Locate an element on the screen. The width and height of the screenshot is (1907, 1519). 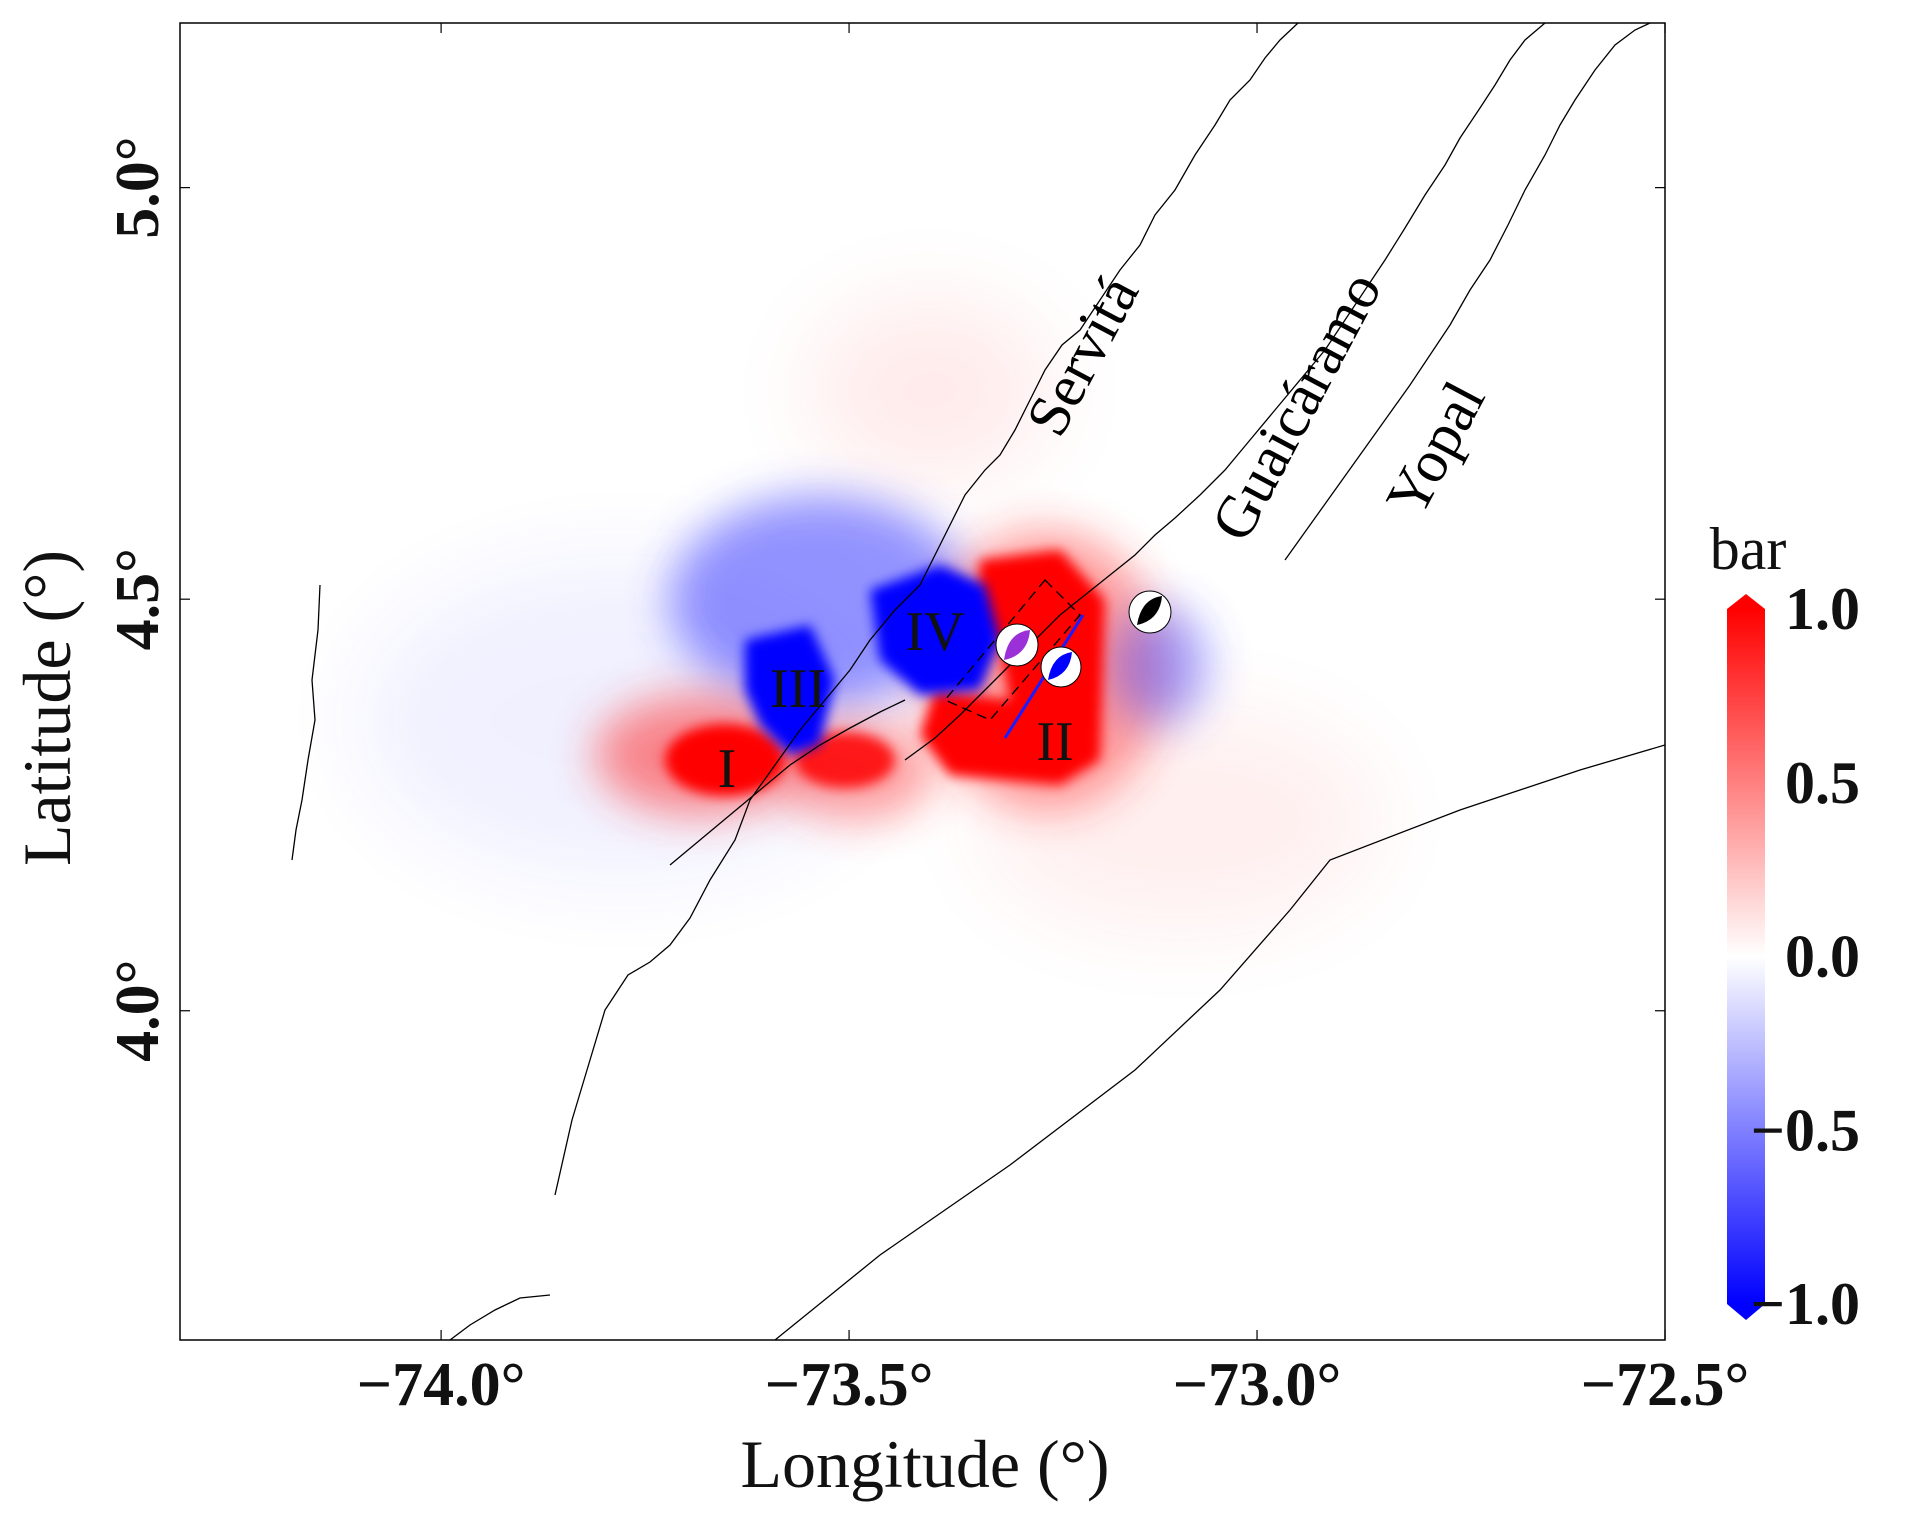
x-tick-label: −73.0° is located at coordinates (1257, 1385).